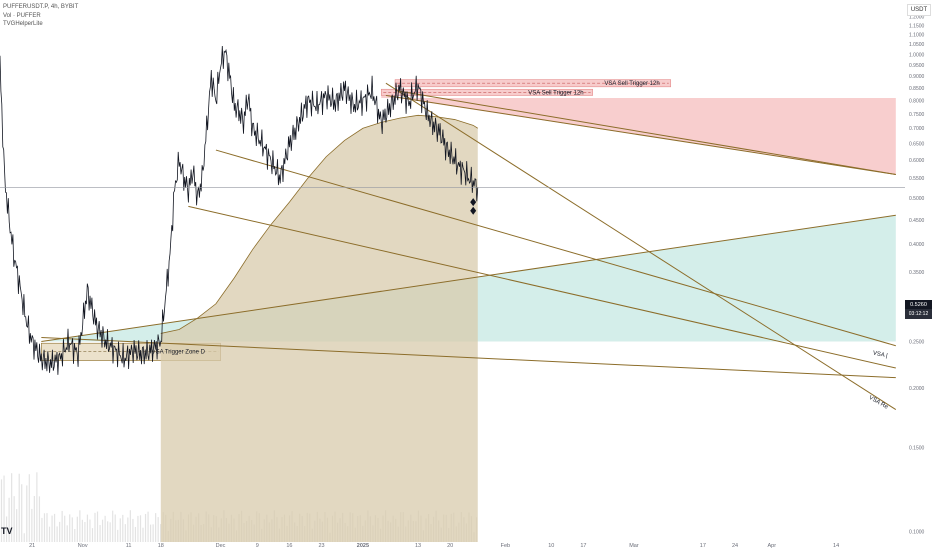  I want to click on y-tick-label: 0.6000, so click(917, 161).